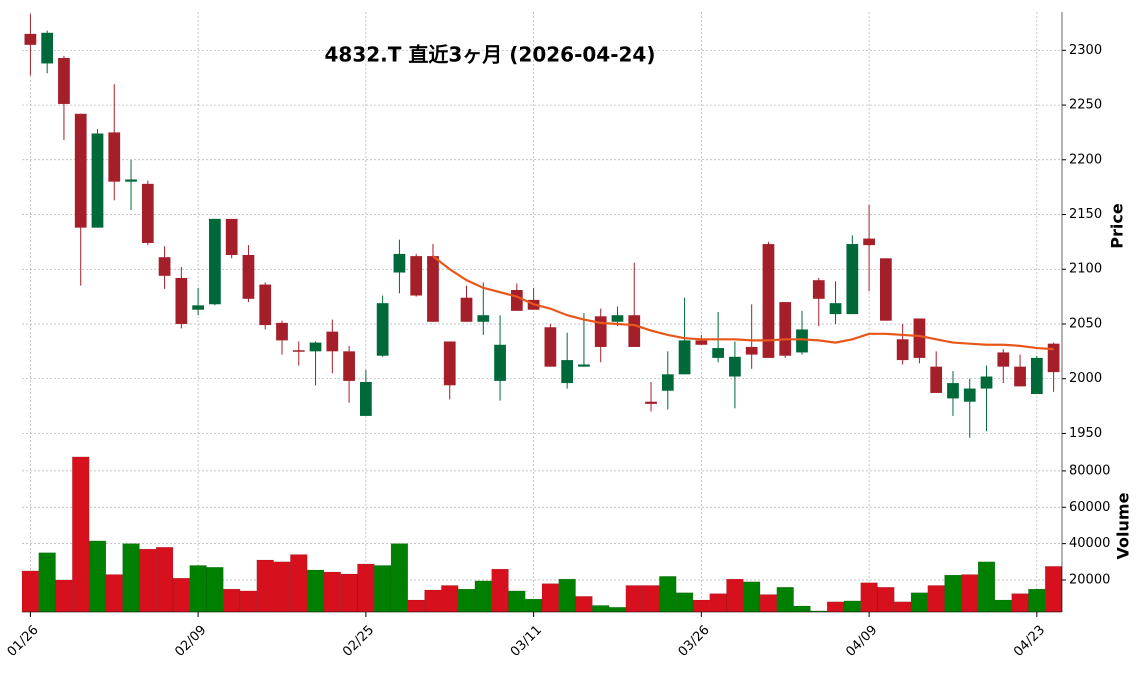 This screenshot has width=1145, height=674. Describe the element at coordinates (358, 641) in the screenshot. I see `x-tick-label: 02/25` at that location.